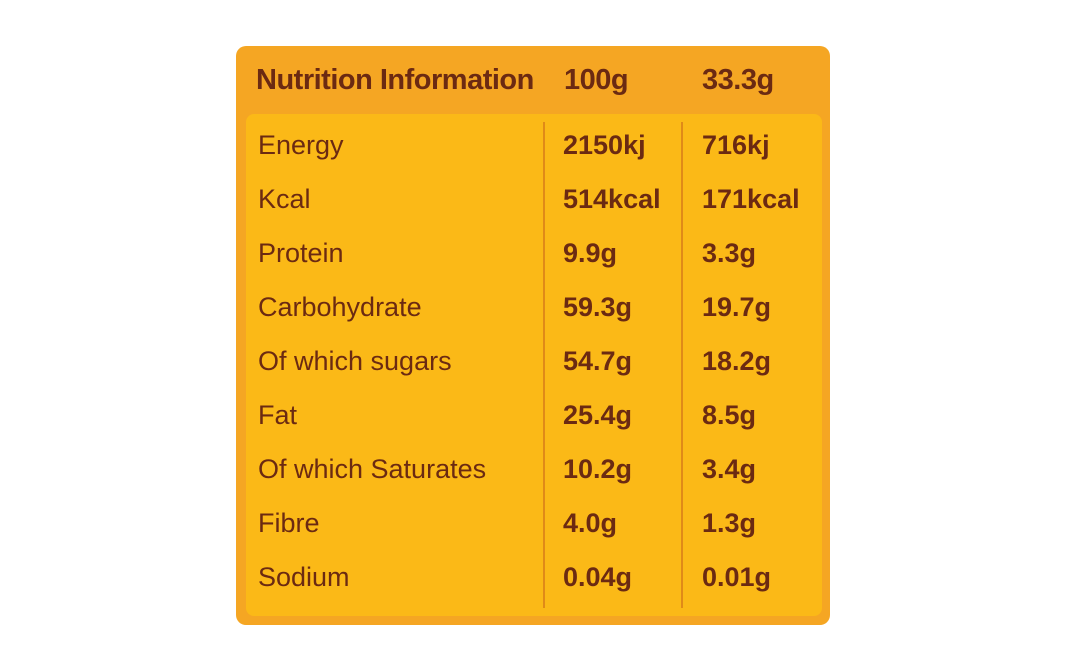 The height and width of the screenshot is (671, 1068). What do you see at coordinates (534, 201) in the screenshot?
I see `table-row: Kcal 514kcal 171kcal` at bounding box center [534, 201].